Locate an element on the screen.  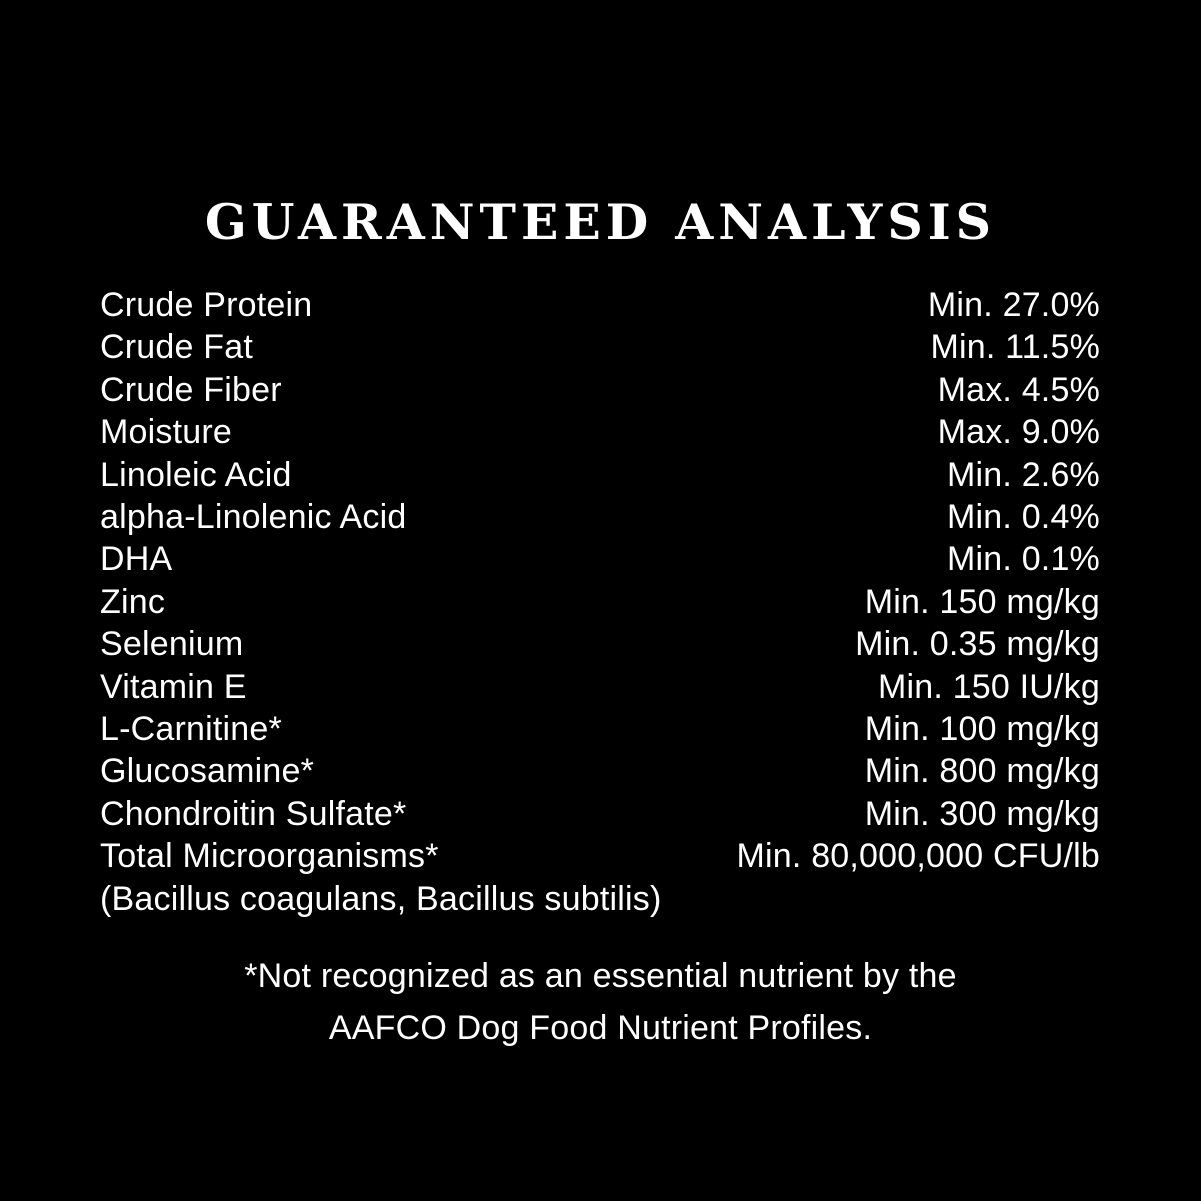
table-row: Selenium Min. 0.35 mg/kg is located at coordinates (600, 644).